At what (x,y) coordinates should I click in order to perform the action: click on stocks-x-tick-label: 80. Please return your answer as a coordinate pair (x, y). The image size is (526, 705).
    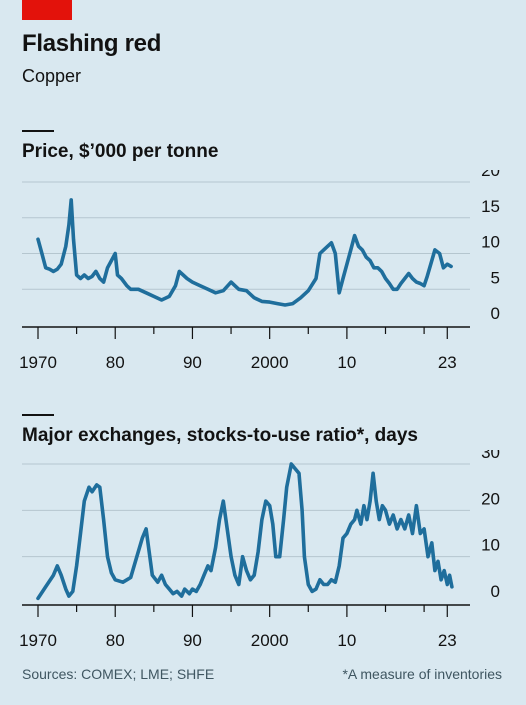
    Looking at the image, I should click on (115, 640).